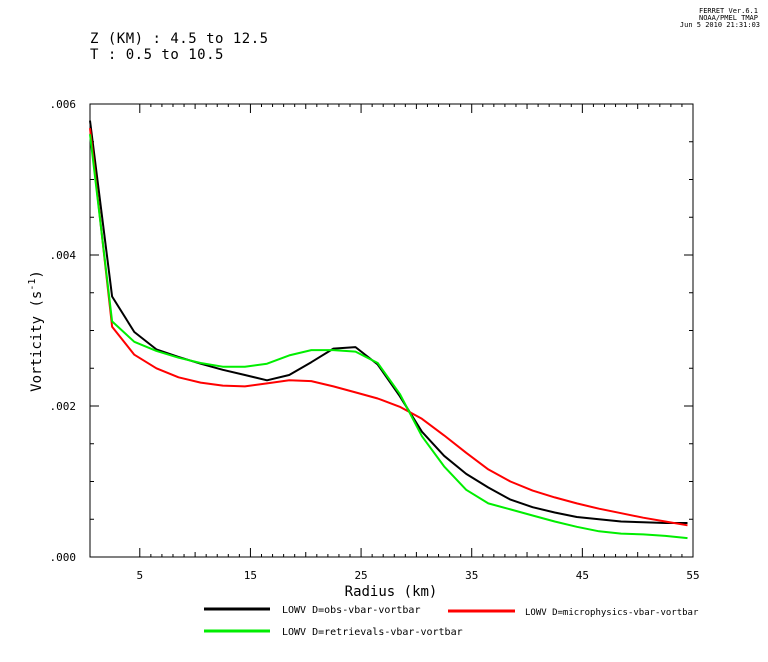  What do you see at coordinates (612, 613) in the screenshot?
I see `legend-label: LOWV D=microphysics-vbar-vortbar` at bounding box center [612, 613].